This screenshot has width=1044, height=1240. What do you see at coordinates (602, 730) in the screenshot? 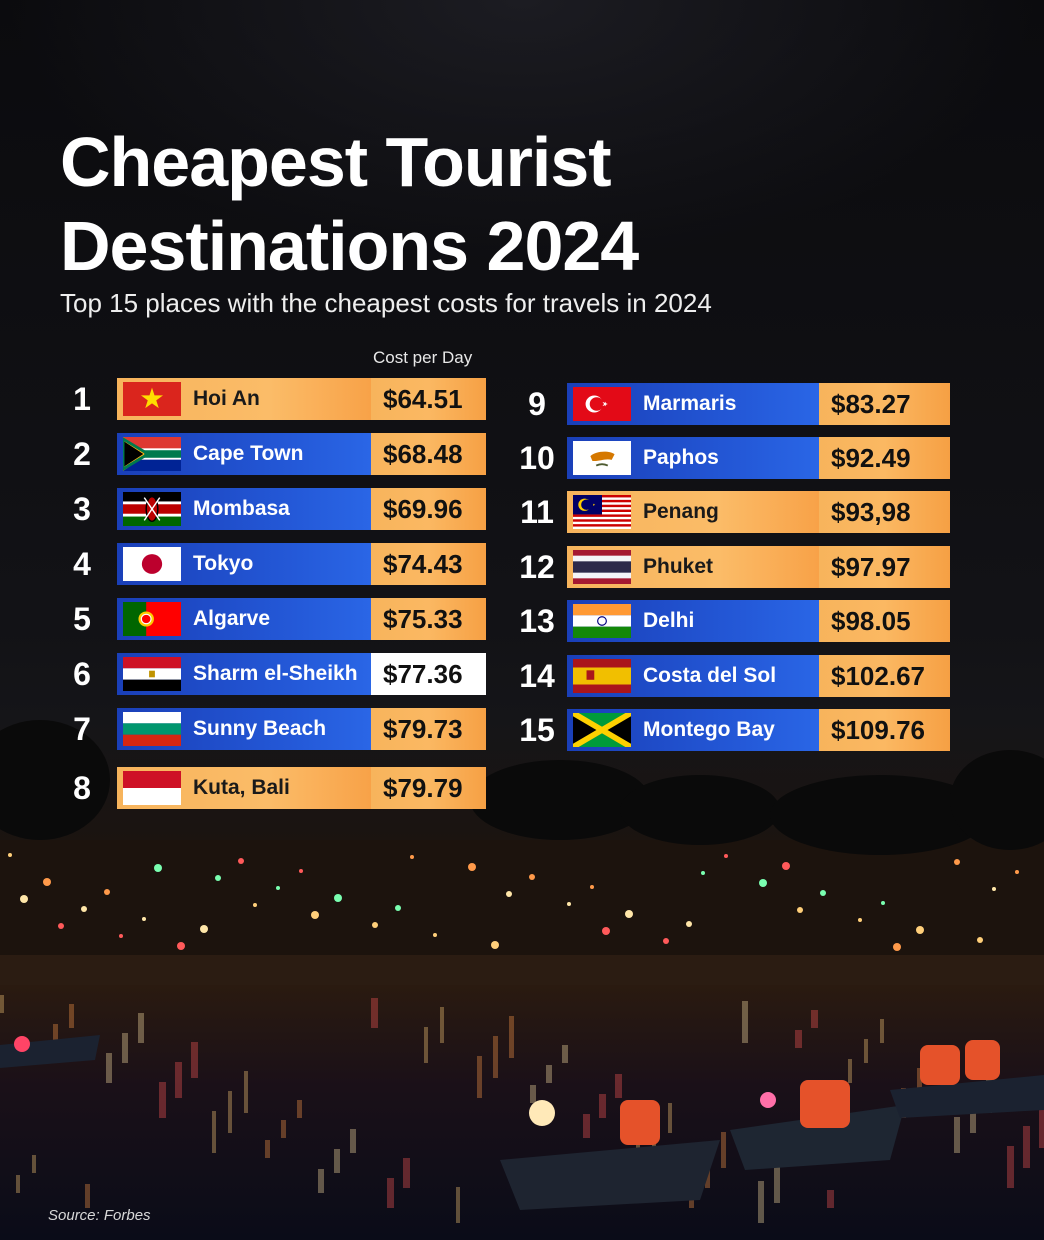
I see `jamaica-flag-icon` at bounding box center [602, 730].